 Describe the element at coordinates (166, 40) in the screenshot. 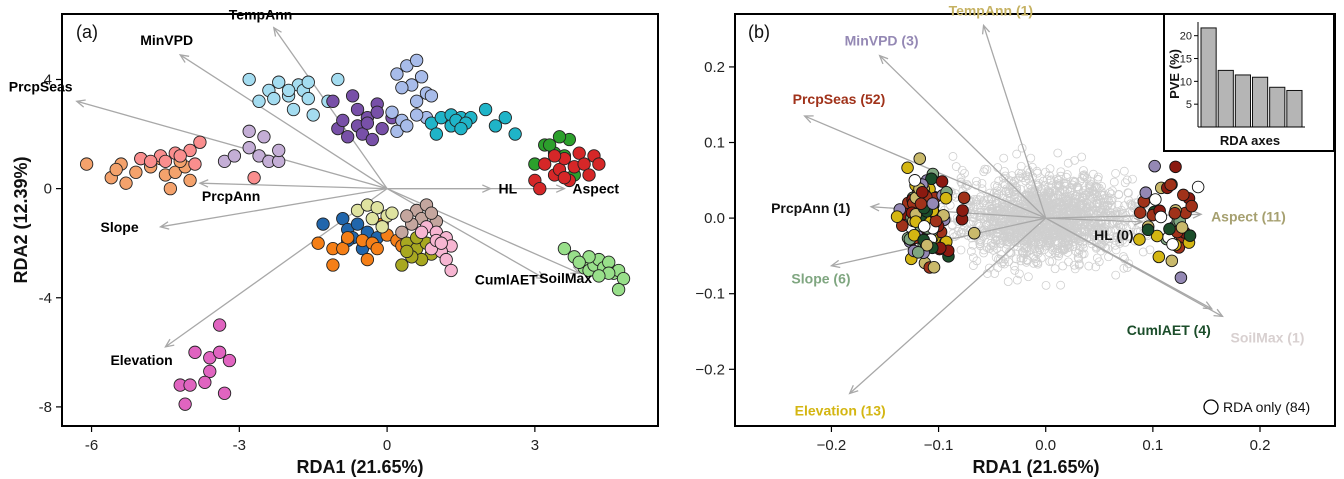

I see `vector-label-minvpd: MinVPD` at that location.